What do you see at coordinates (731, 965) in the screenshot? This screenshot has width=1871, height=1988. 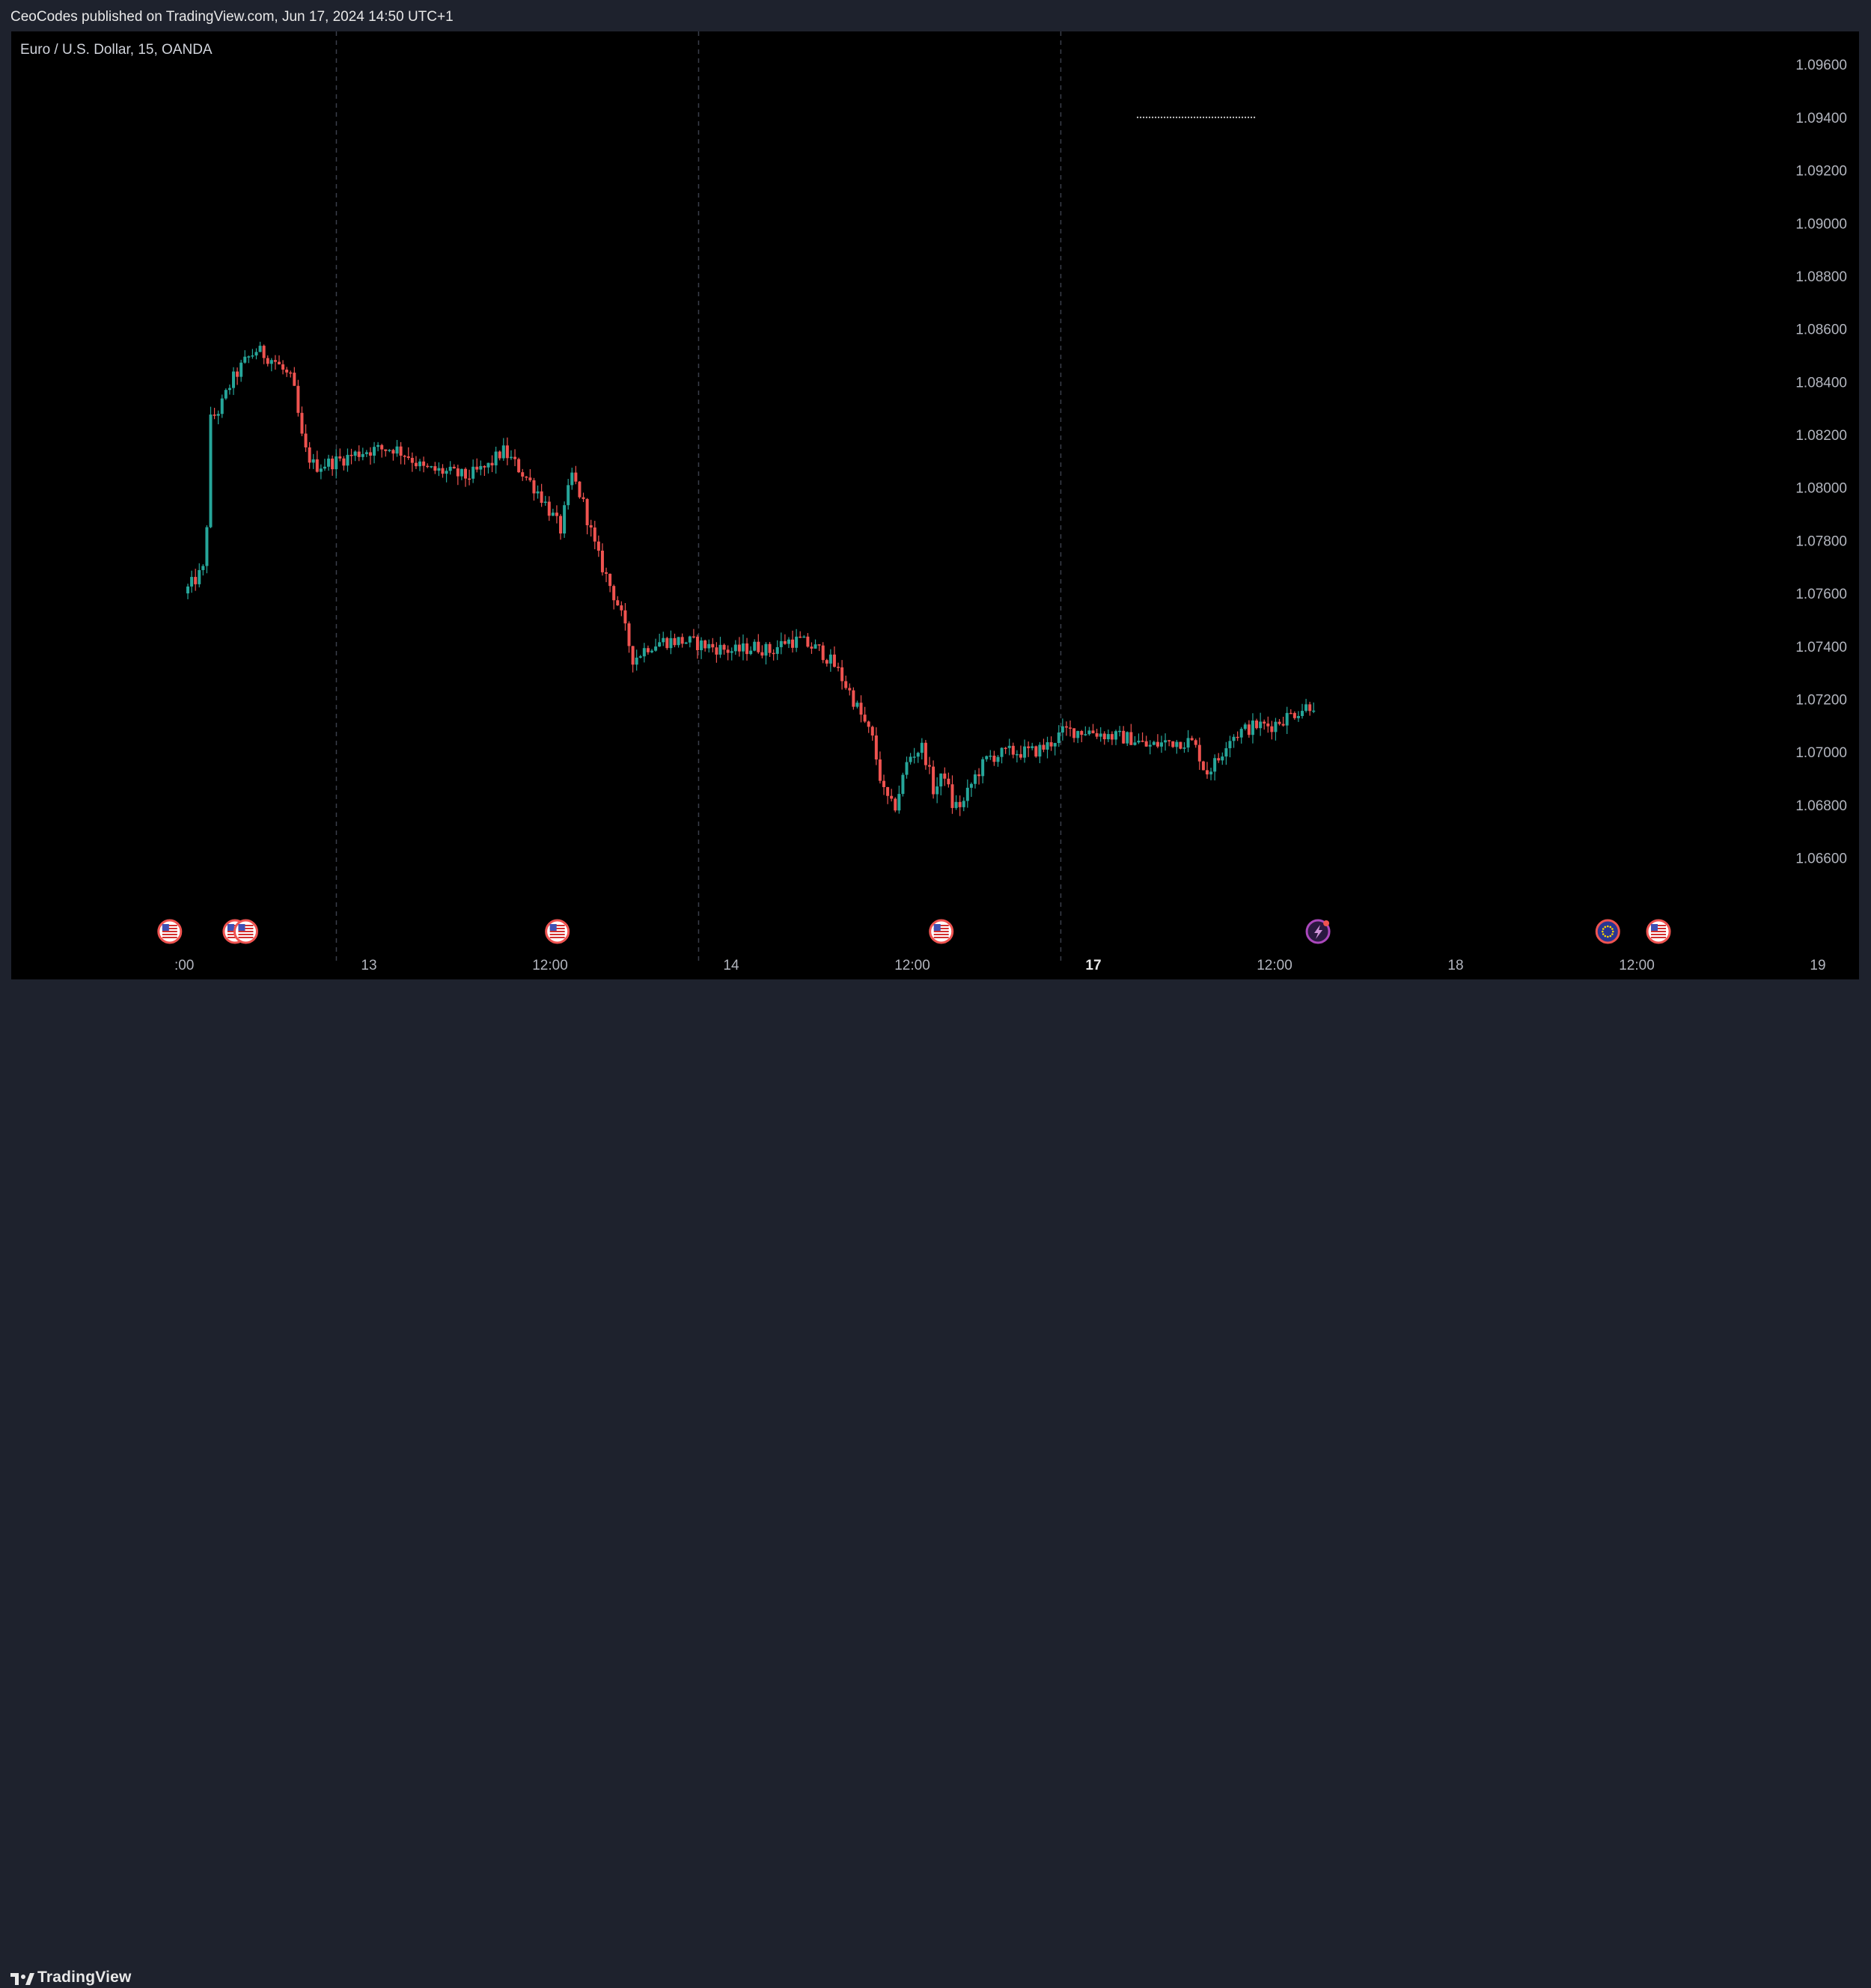 I see `x-tick-label: 14` at bounding box center [731, 965].